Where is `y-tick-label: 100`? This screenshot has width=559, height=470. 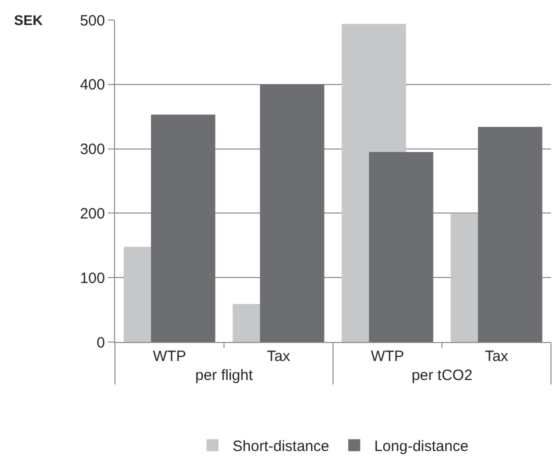
y-tick-label: 100 is located at coordinates (92, 278).